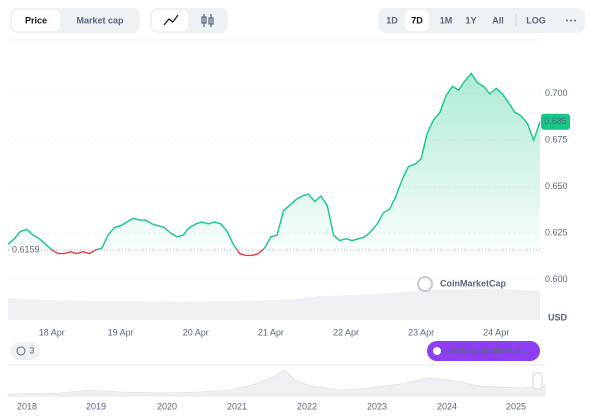 The height and width of the screenshot is (419, 590). Describe the element at coordinates (237, 406) in the screenshot. I see `navigator-year: 2021` at that location.